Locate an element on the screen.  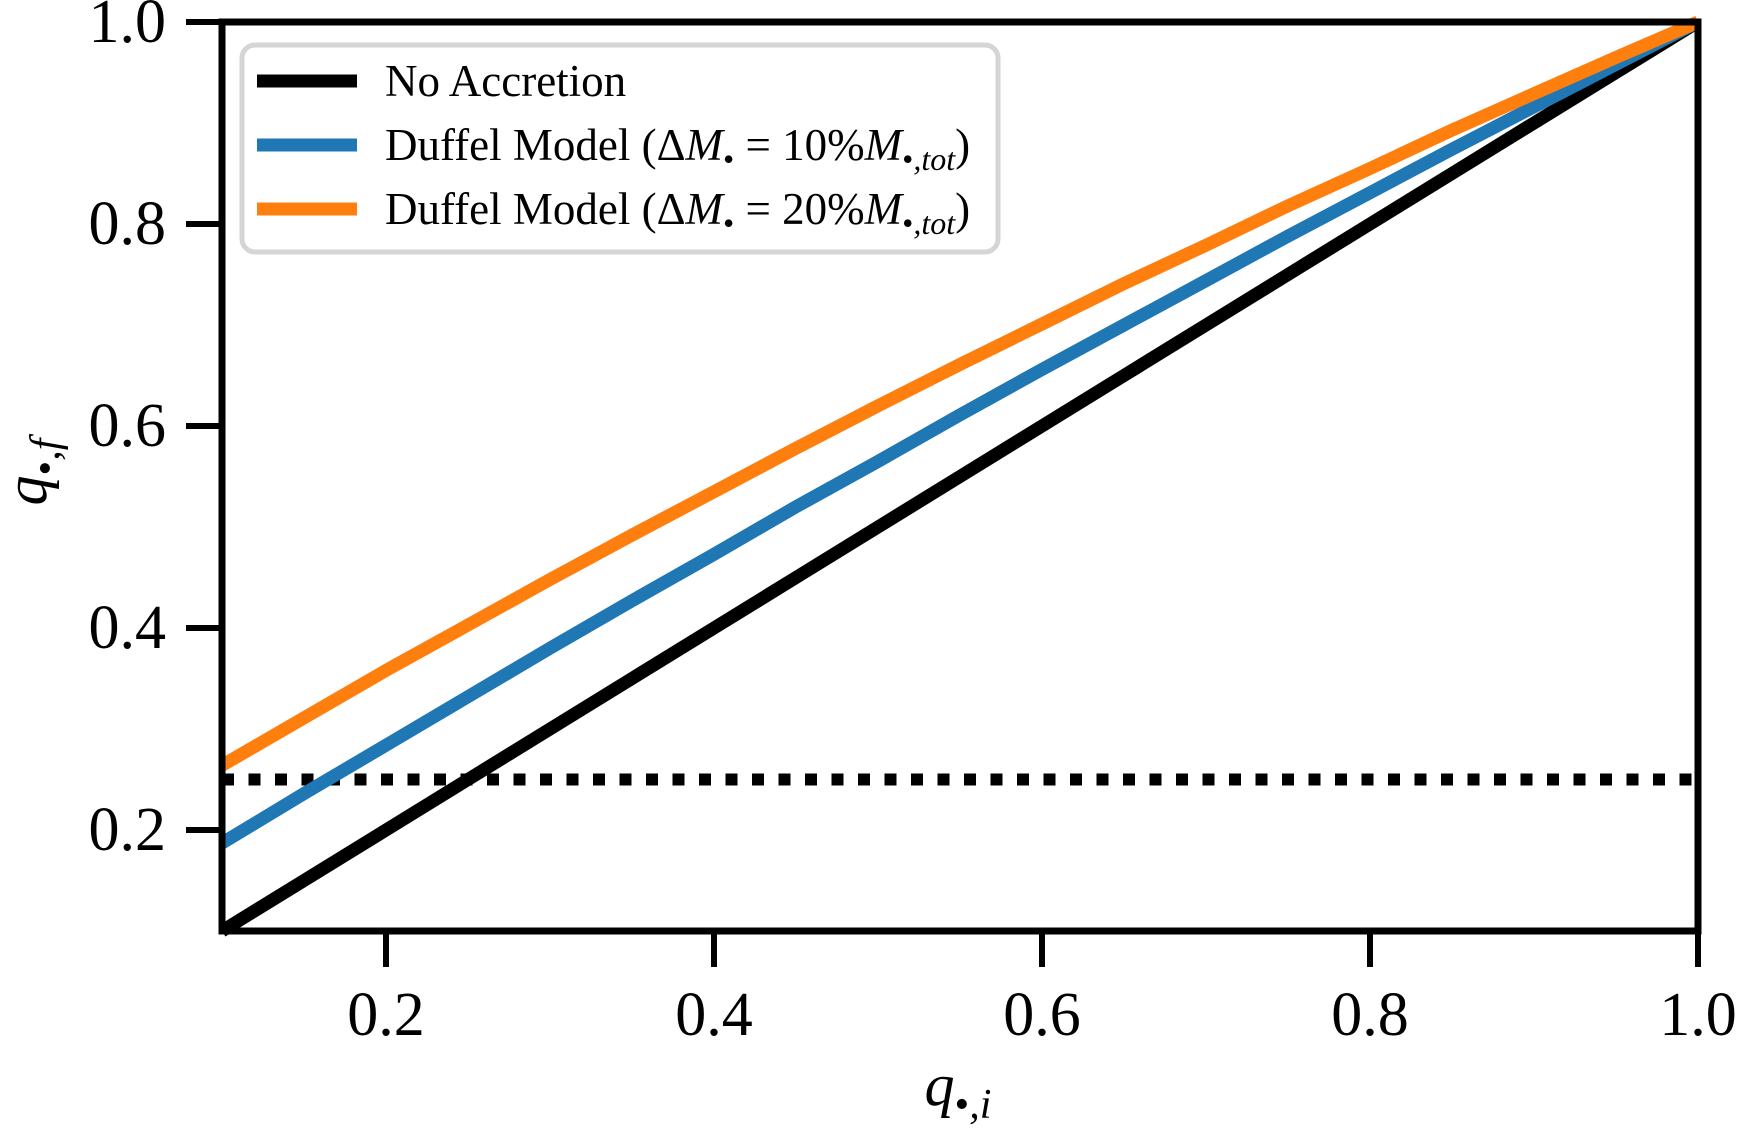
legend-label-no-accretion: No Accretion is located at coordinates (505, 81).